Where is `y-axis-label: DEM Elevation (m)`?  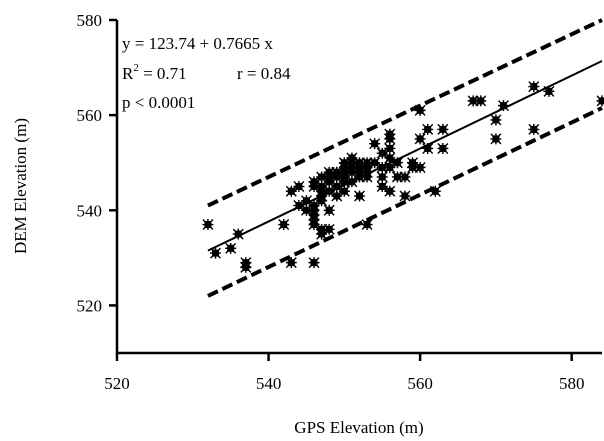
y-axis-label: DEM Elevation (m) is located at coordinates (20, 186).